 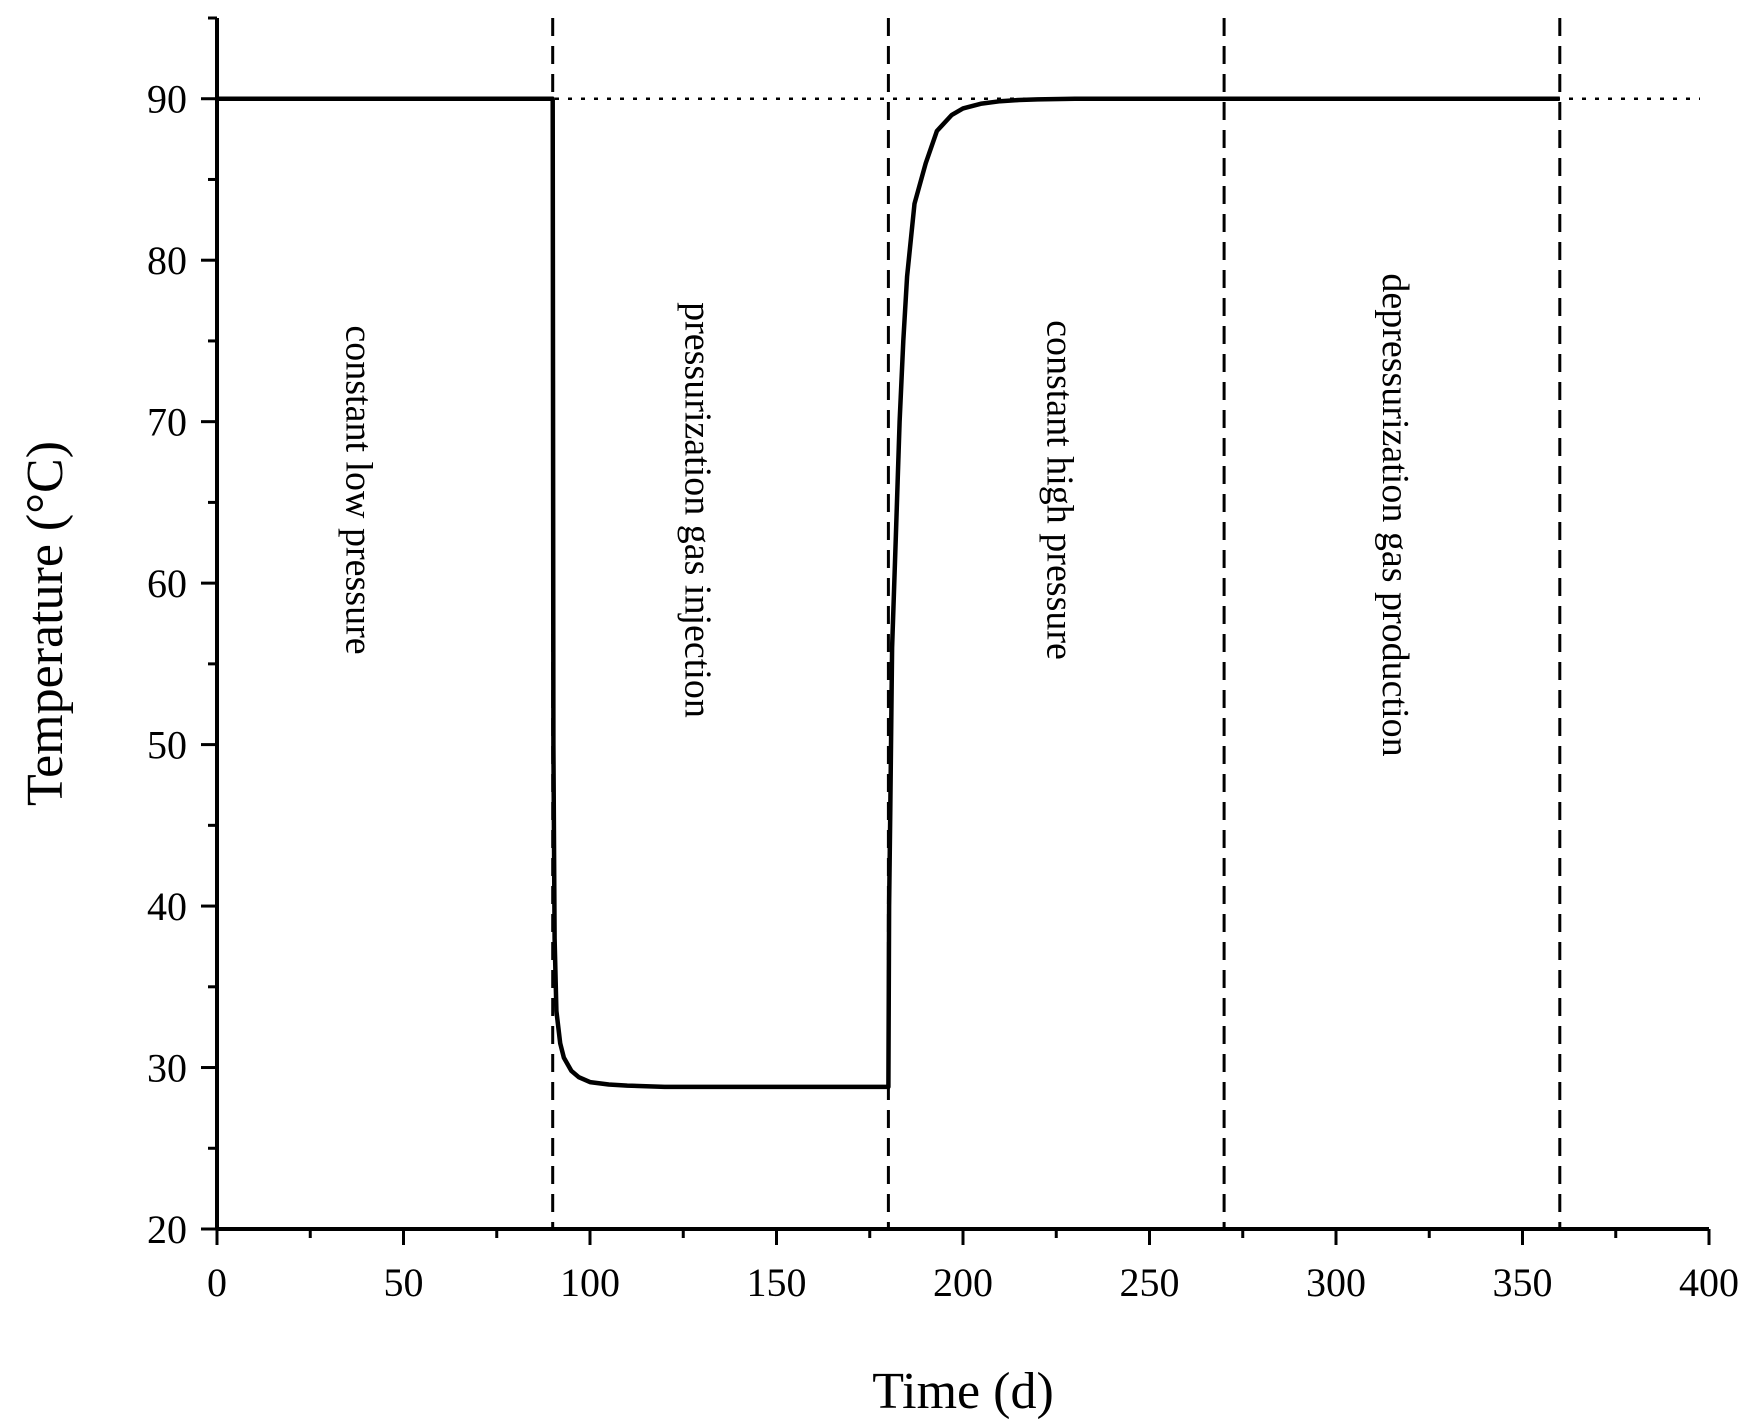 I want to click on x-tick-label-100: 100, so click(x=590, y=1282).